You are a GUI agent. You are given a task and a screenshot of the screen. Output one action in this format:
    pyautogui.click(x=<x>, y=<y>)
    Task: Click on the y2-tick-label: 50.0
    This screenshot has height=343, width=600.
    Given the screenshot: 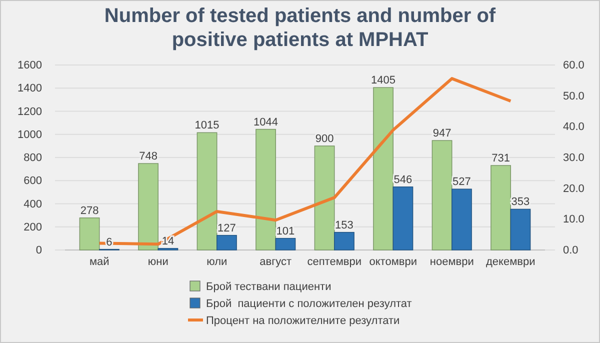 What is the action you would take?
    pyautogui.click(x=573, y=96)
    